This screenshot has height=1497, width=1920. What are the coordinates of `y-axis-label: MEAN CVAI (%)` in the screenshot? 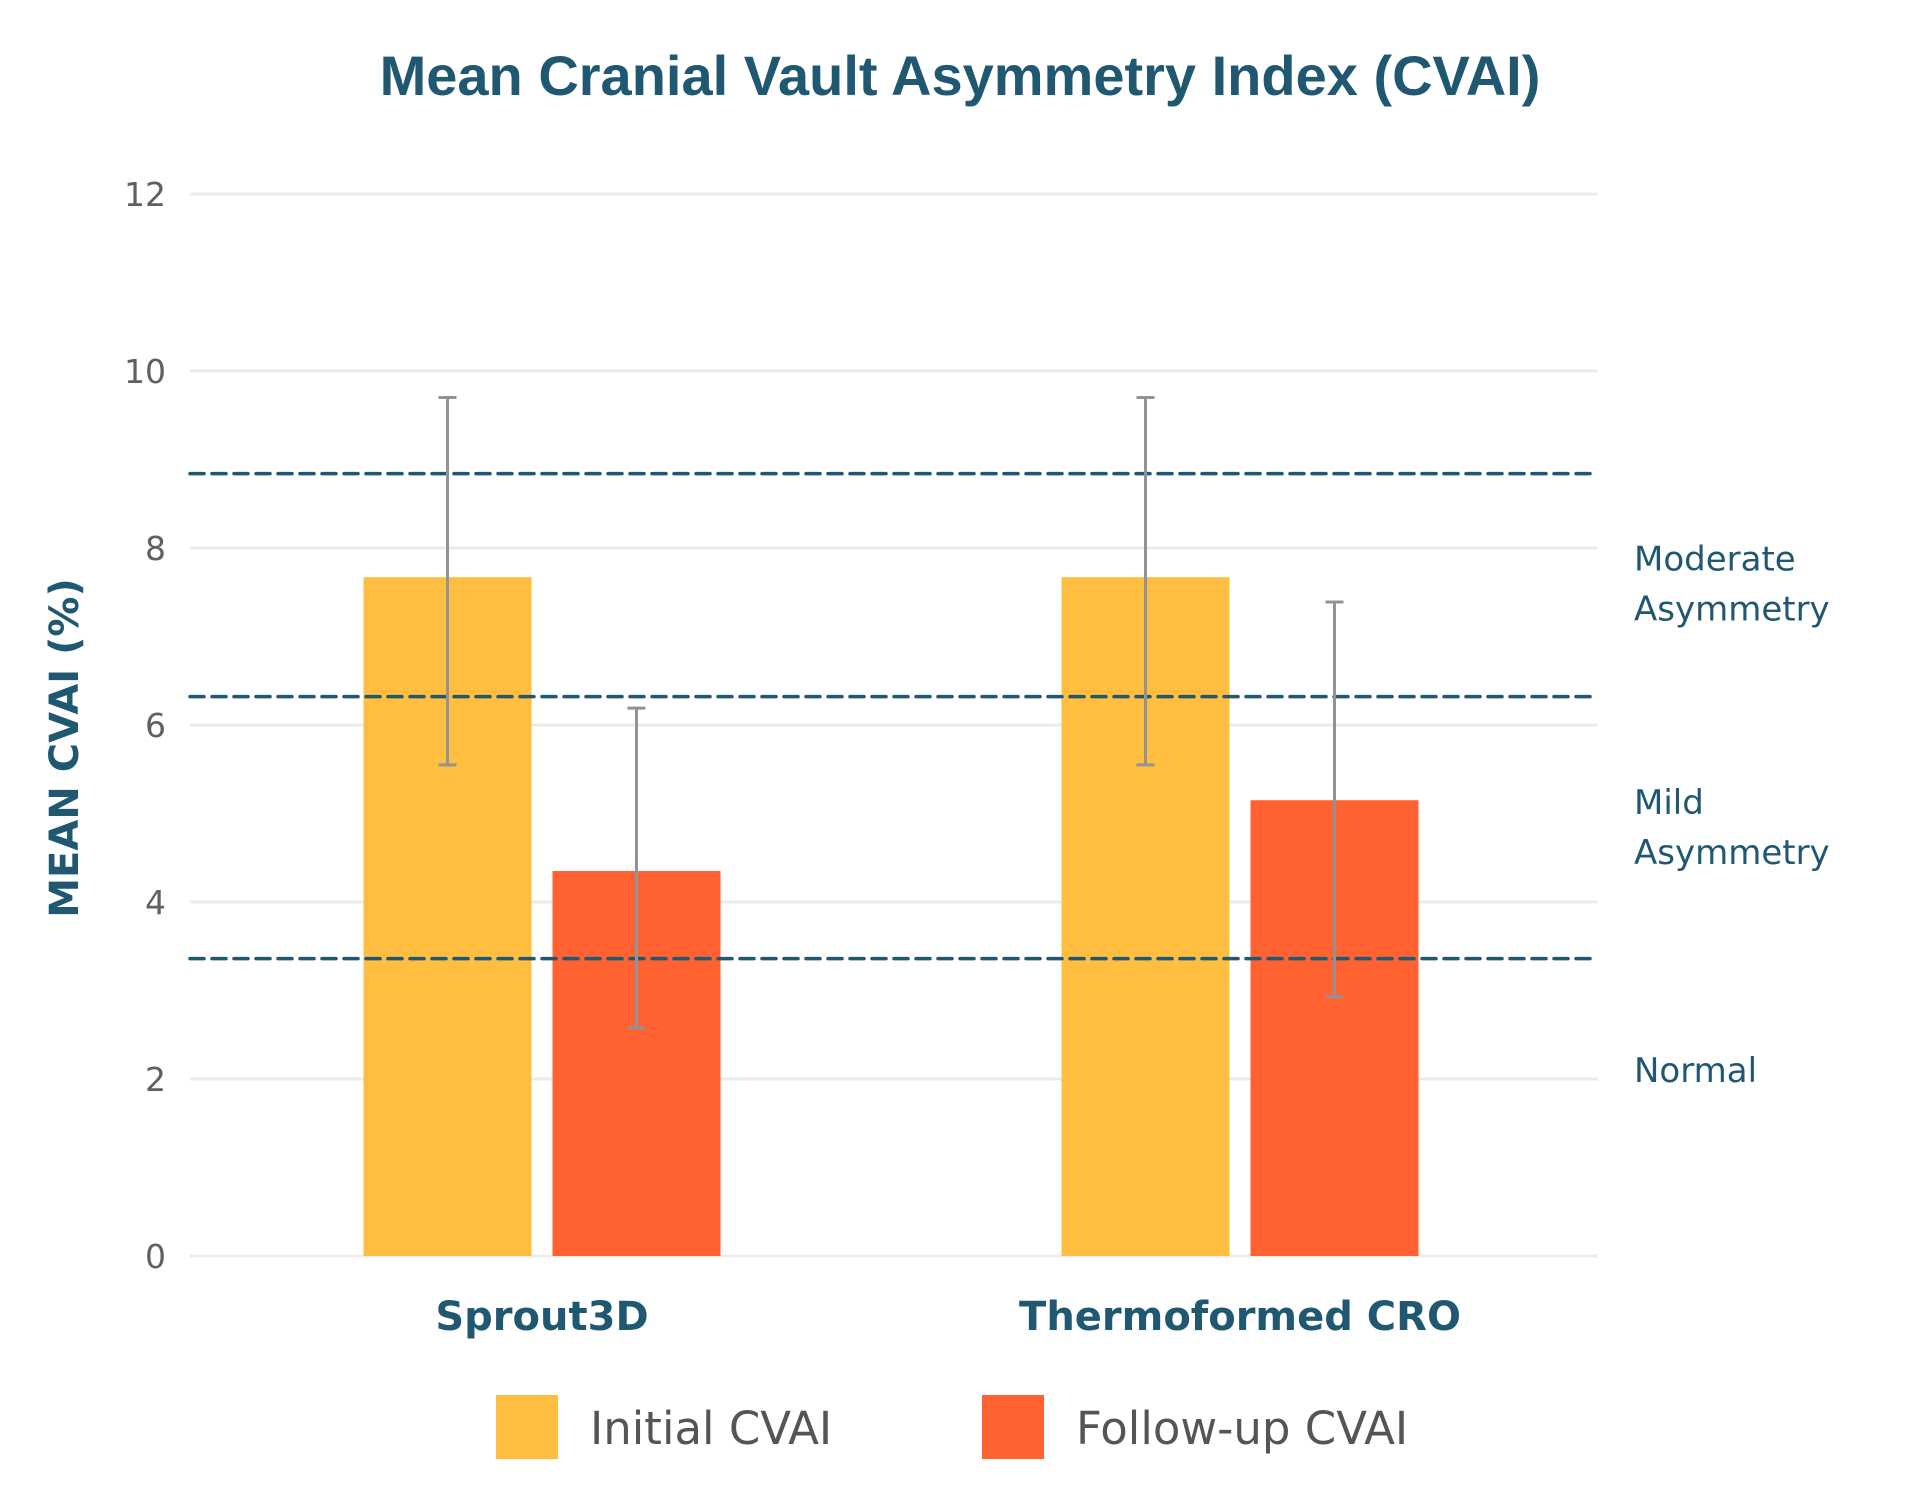 It's located at (65, 748).